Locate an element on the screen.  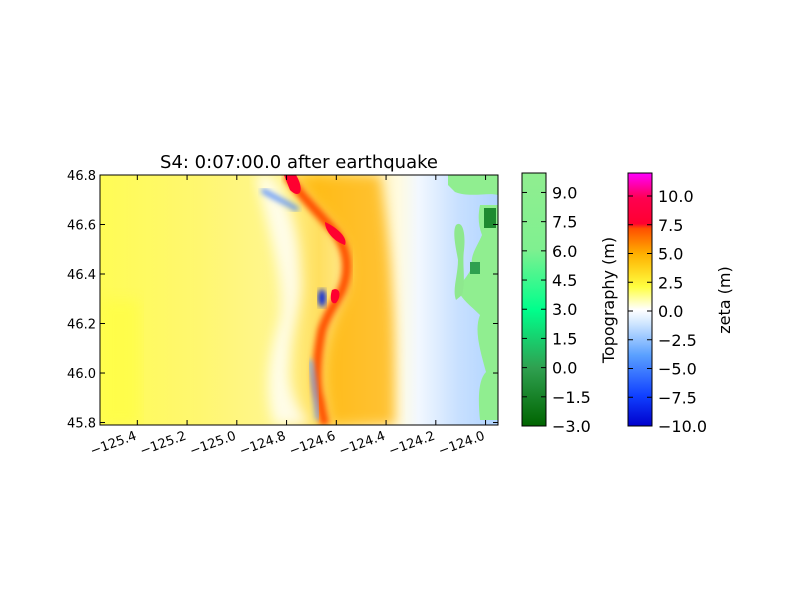
colorbar-tick-label: 5.0 is located at coordinates (670, 254).